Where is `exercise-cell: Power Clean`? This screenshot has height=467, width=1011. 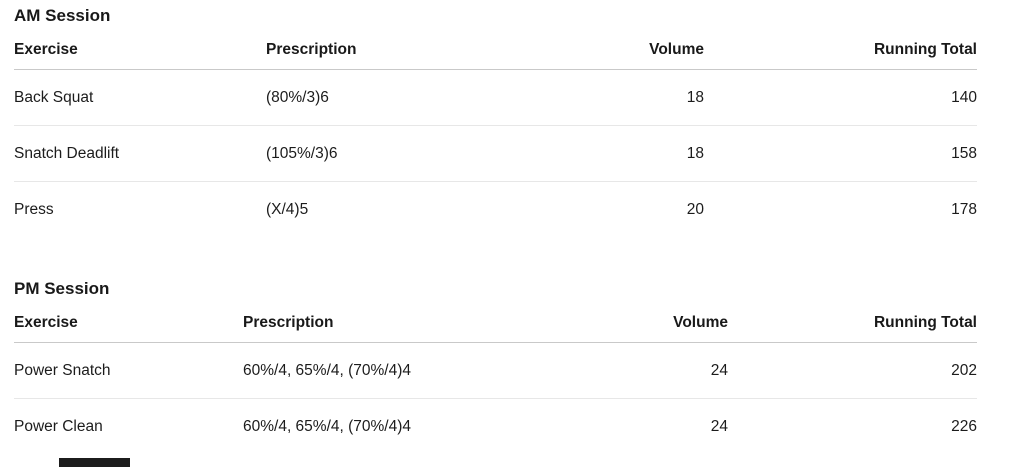
exercise-cell: Power Clean is located at coordinates (58, 426).